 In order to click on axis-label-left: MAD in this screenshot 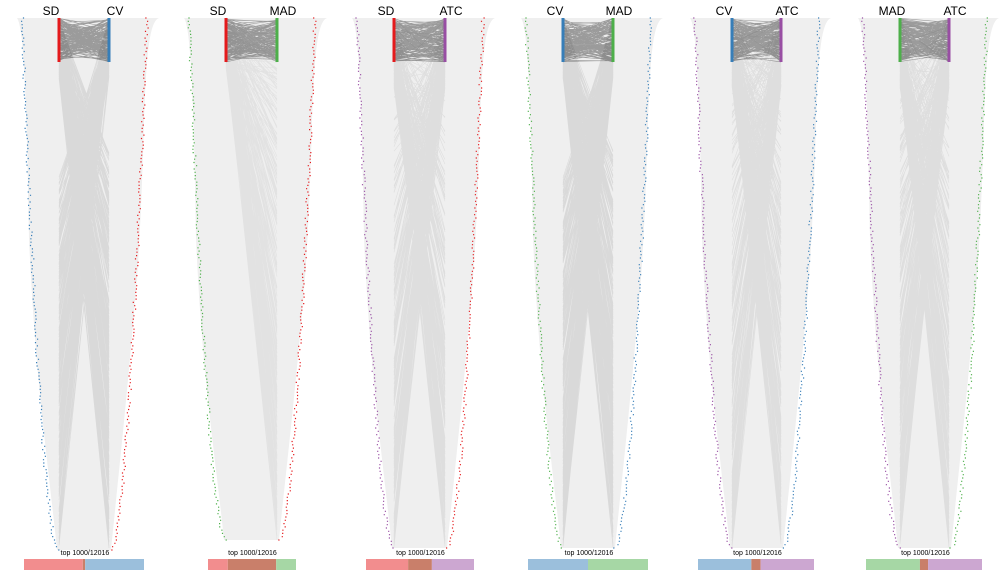, I will do `click(892, 11)`.